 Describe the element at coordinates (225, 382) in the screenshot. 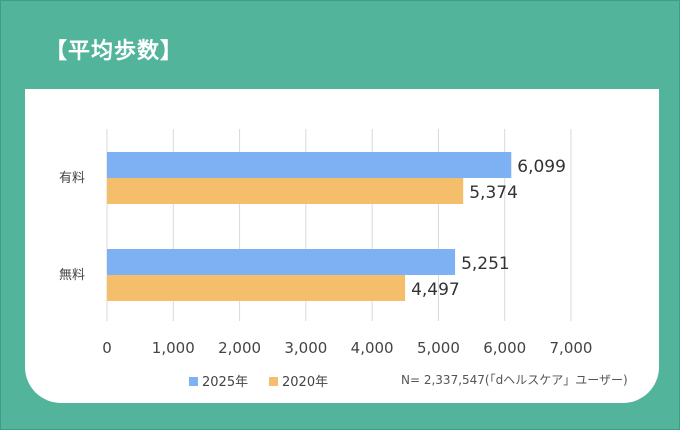

I see `legend-label: 2025年` at that location.